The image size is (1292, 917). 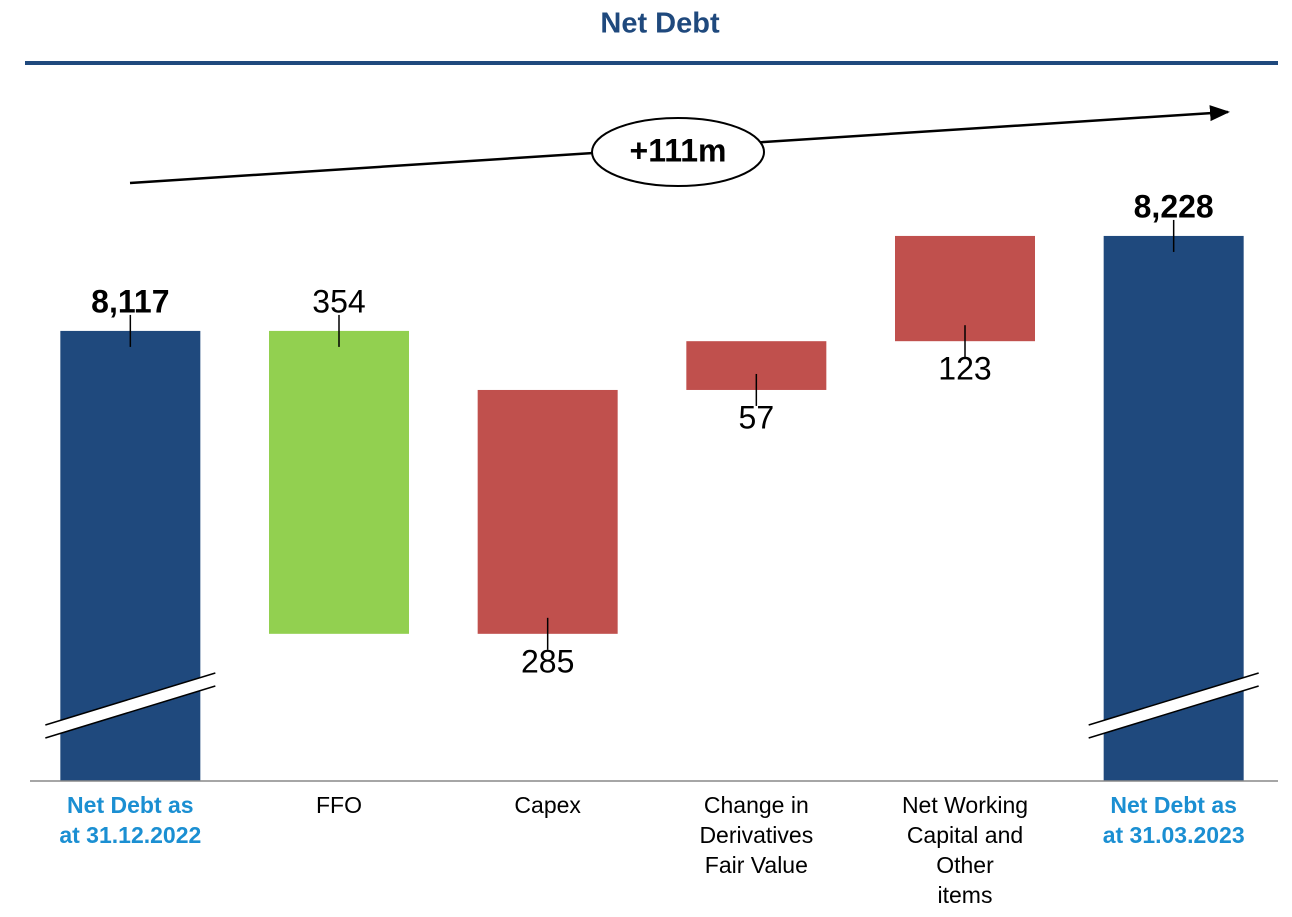 What do you see at coordinates (964, 369) in the screenshot?
I see `value-label: 123` at bounding box center [964, 369].